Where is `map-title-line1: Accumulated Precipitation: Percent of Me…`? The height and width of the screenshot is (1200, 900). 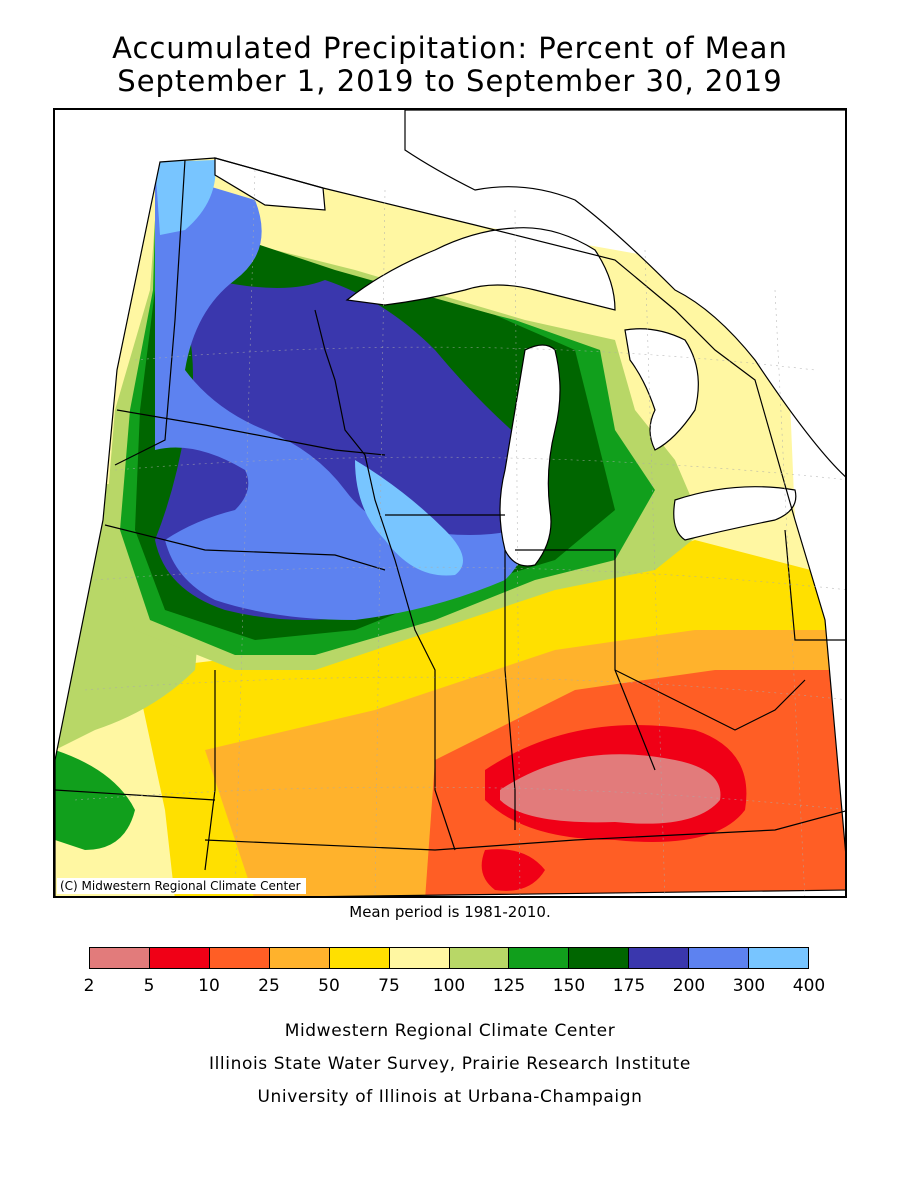
map-title-line1: Accumulated Precipitation: Percent of Me… is located at coordinates (450, 48).